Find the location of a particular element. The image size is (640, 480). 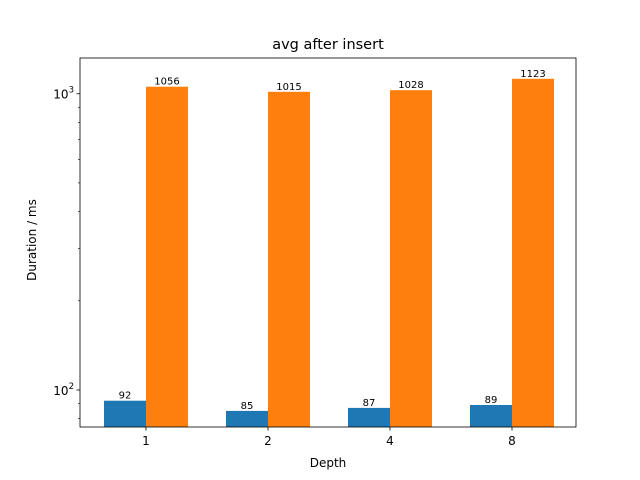

chart-title: avg after insert is located at coordinates (328, 45).